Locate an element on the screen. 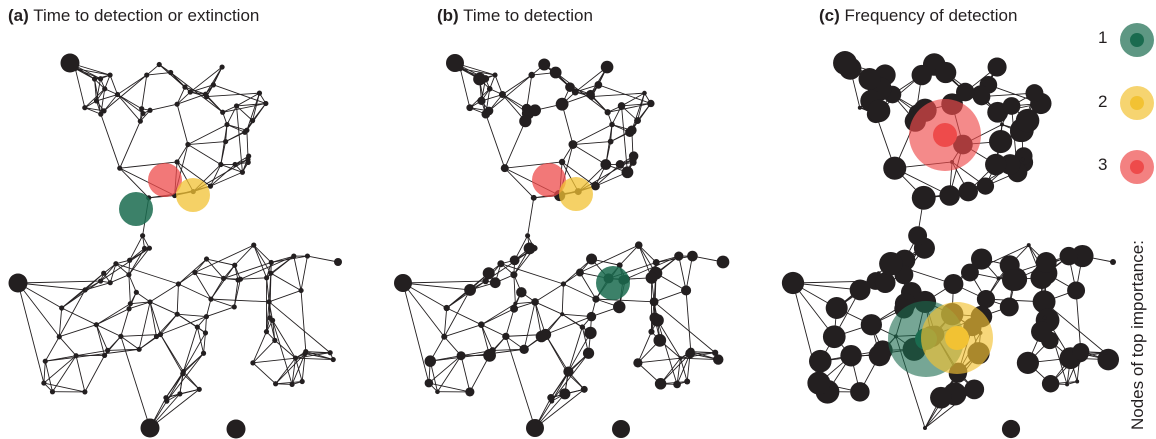 The width and height of the screenshot is (1156, 439). panel-a-letter: (a) is located at coordinates (18, 15).